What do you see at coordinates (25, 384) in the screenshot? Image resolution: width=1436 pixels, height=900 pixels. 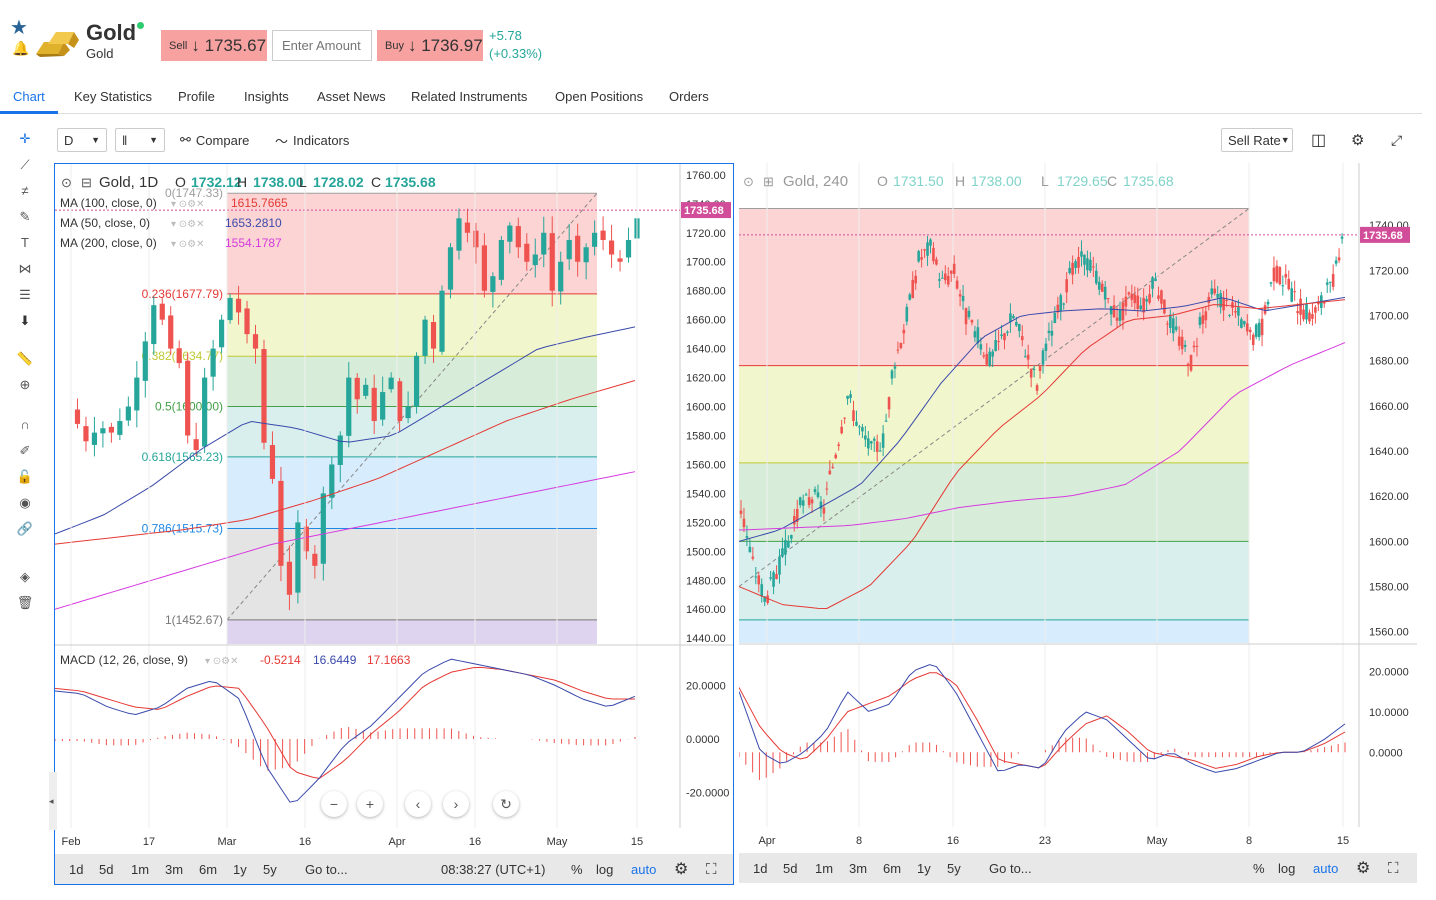 I see `zoom-icon: ⊕` at bounding box center [25, 384].